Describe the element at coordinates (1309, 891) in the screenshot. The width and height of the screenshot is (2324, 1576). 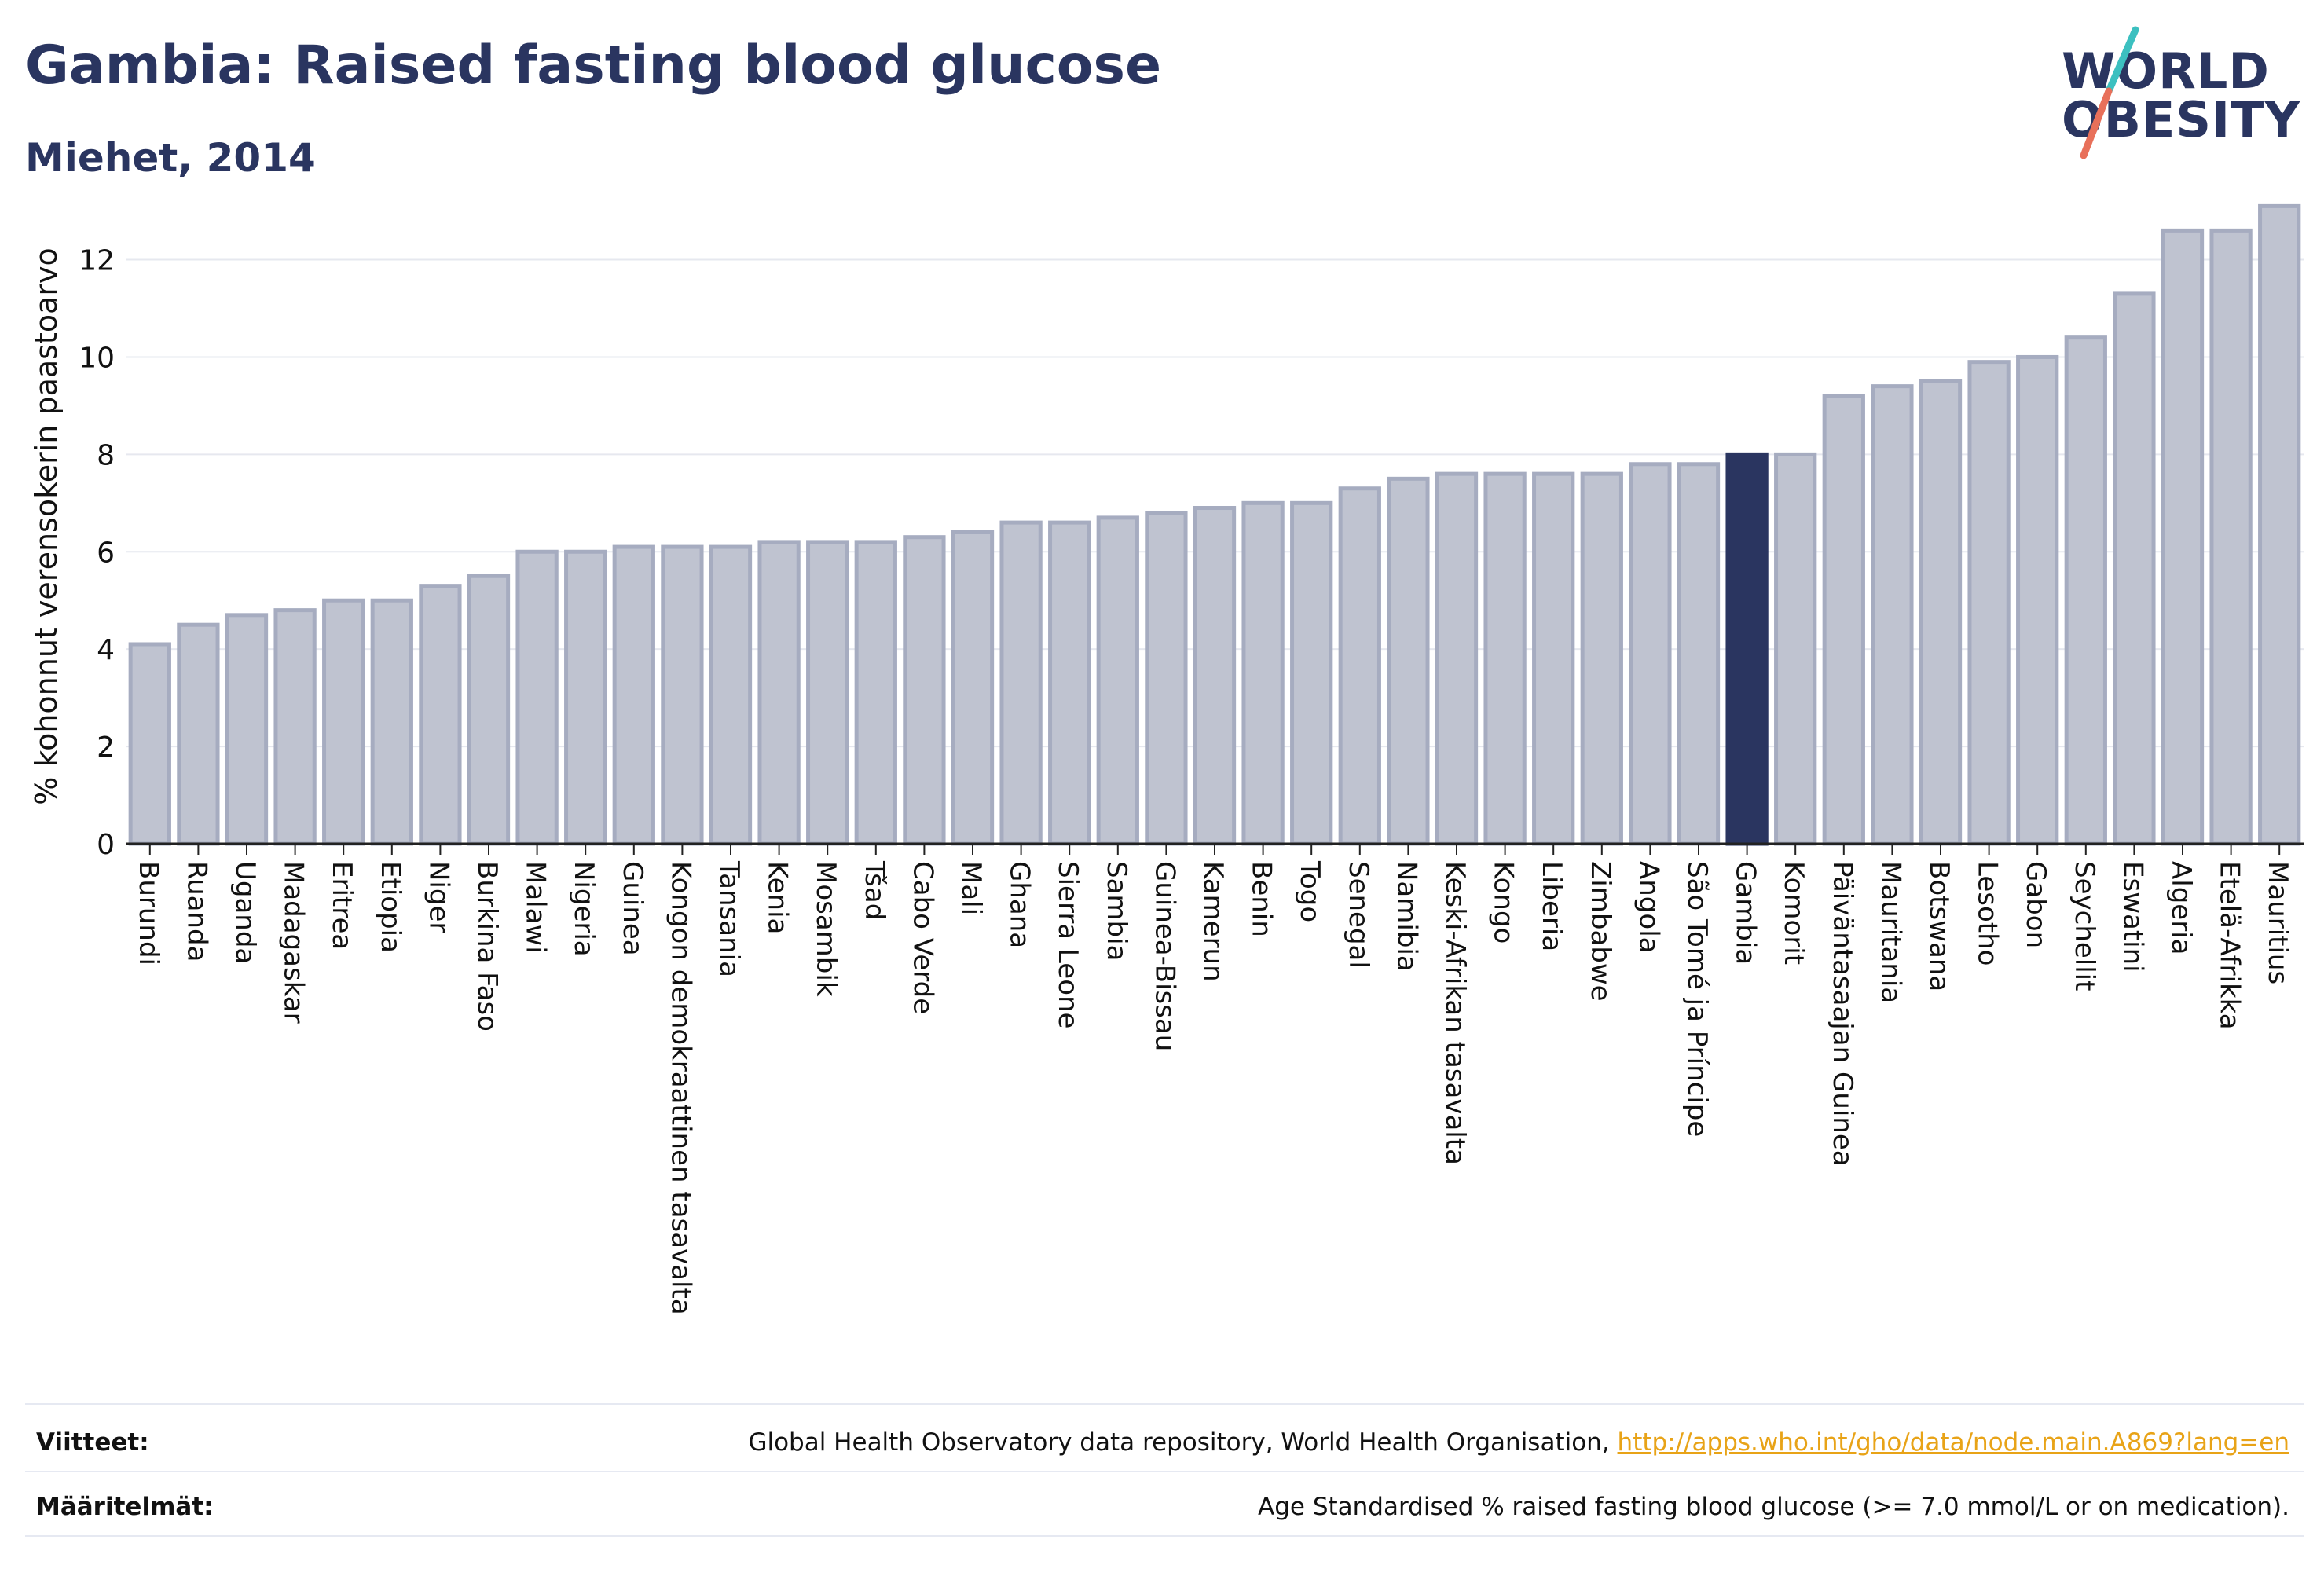
I see `x-tick-label: Togo` at that location.